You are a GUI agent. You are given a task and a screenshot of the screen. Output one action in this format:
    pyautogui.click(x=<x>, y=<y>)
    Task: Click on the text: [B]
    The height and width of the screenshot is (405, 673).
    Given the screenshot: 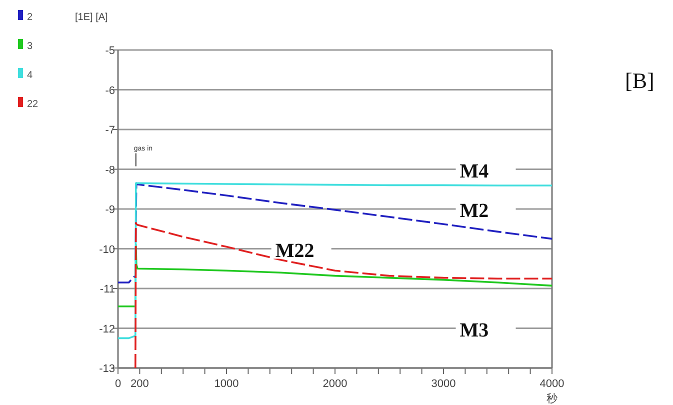 What is the action you would take?
    pyautogui.click(x=639, y=80)
    